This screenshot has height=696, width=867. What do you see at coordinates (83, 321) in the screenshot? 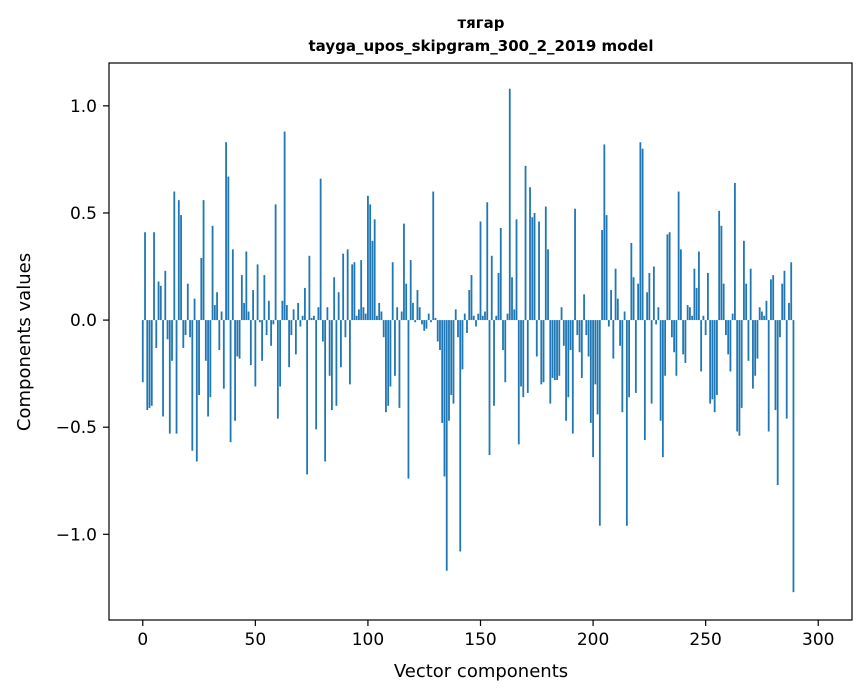
I see `y-tick-label: 0.0` at bounding box center [83, 321].